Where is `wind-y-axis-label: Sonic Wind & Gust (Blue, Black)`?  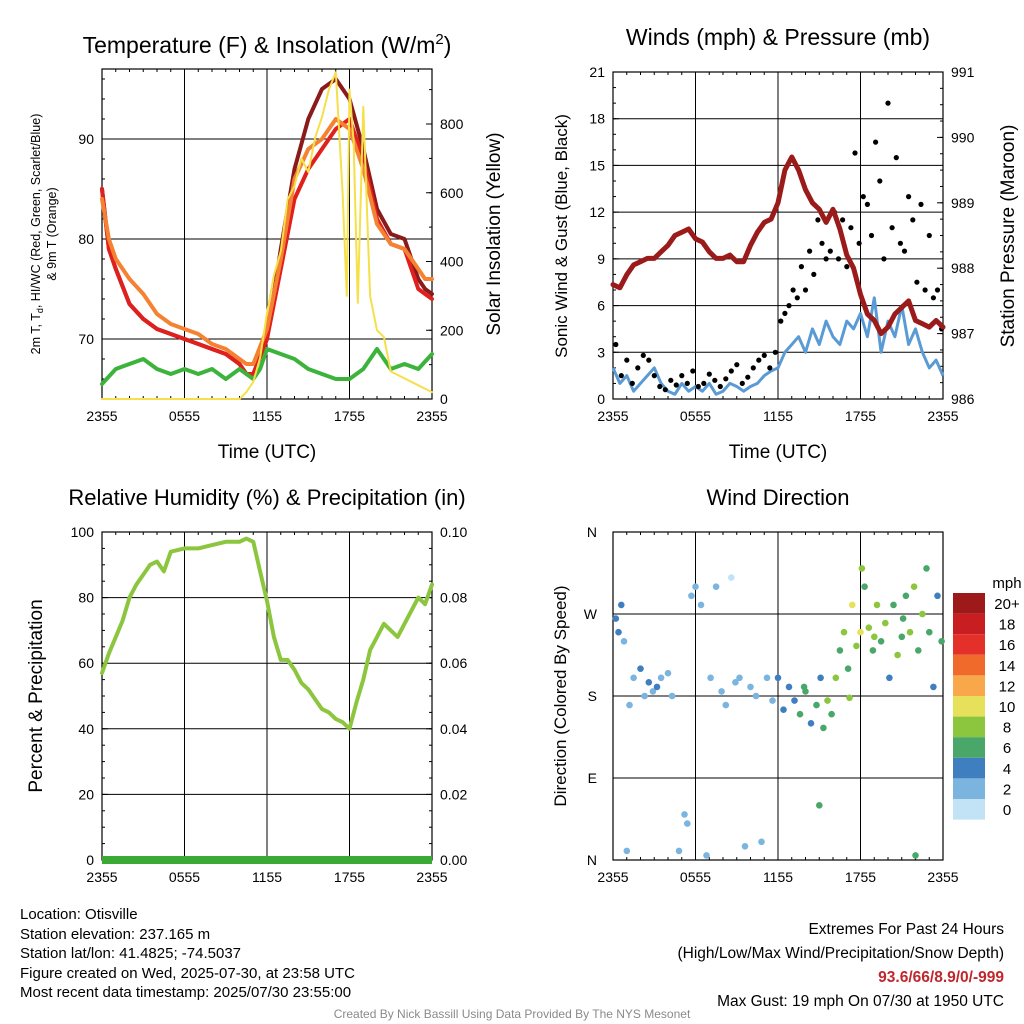 wind-y-axis-label: Sonic Wind & Gust (Blue, Black) is located at coordinates (561, 236).